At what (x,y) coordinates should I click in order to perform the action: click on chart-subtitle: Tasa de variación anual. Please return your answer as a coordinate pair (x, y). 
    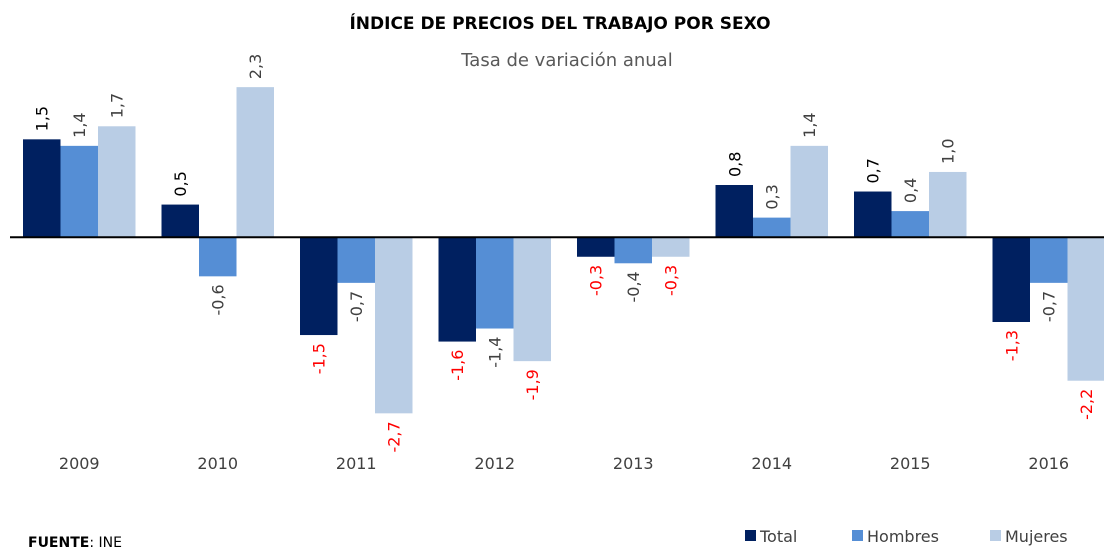
    Looking at the image, I should click on (566, 60).